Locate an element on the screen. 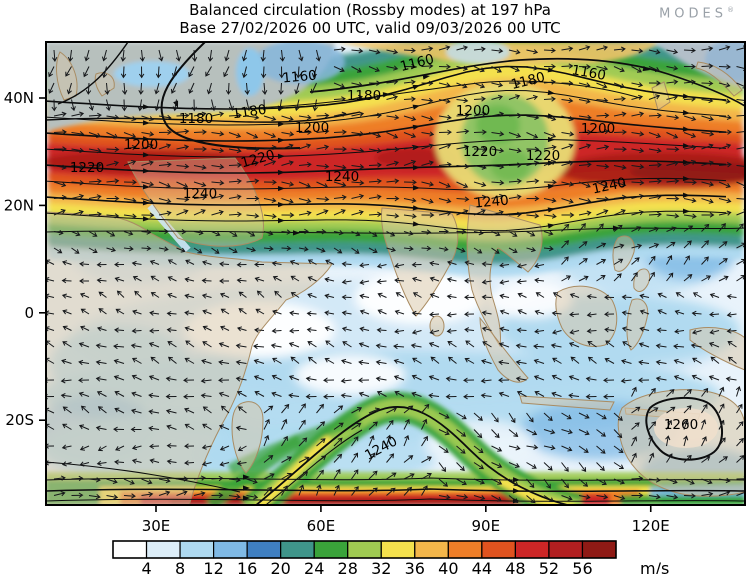  colorbar-tick-label: 8 is located at coordinates (180, 566).